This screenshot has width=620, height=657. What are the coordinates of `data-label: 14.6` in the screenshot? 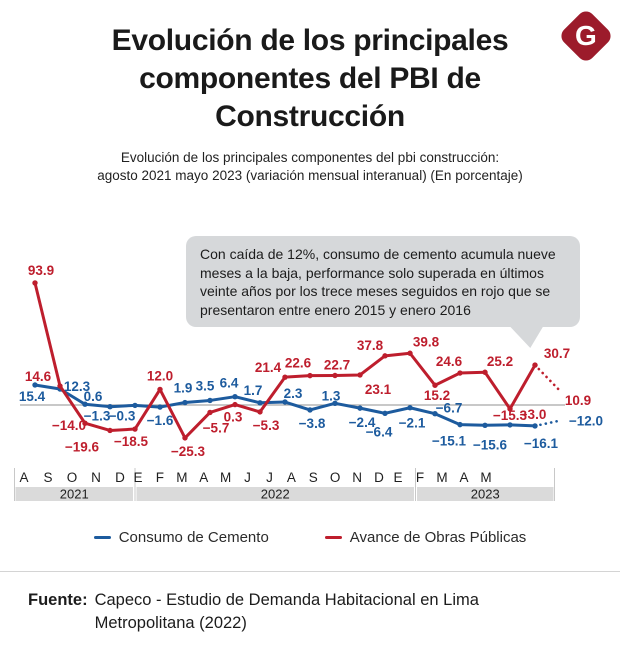 It's located at (38, 376).